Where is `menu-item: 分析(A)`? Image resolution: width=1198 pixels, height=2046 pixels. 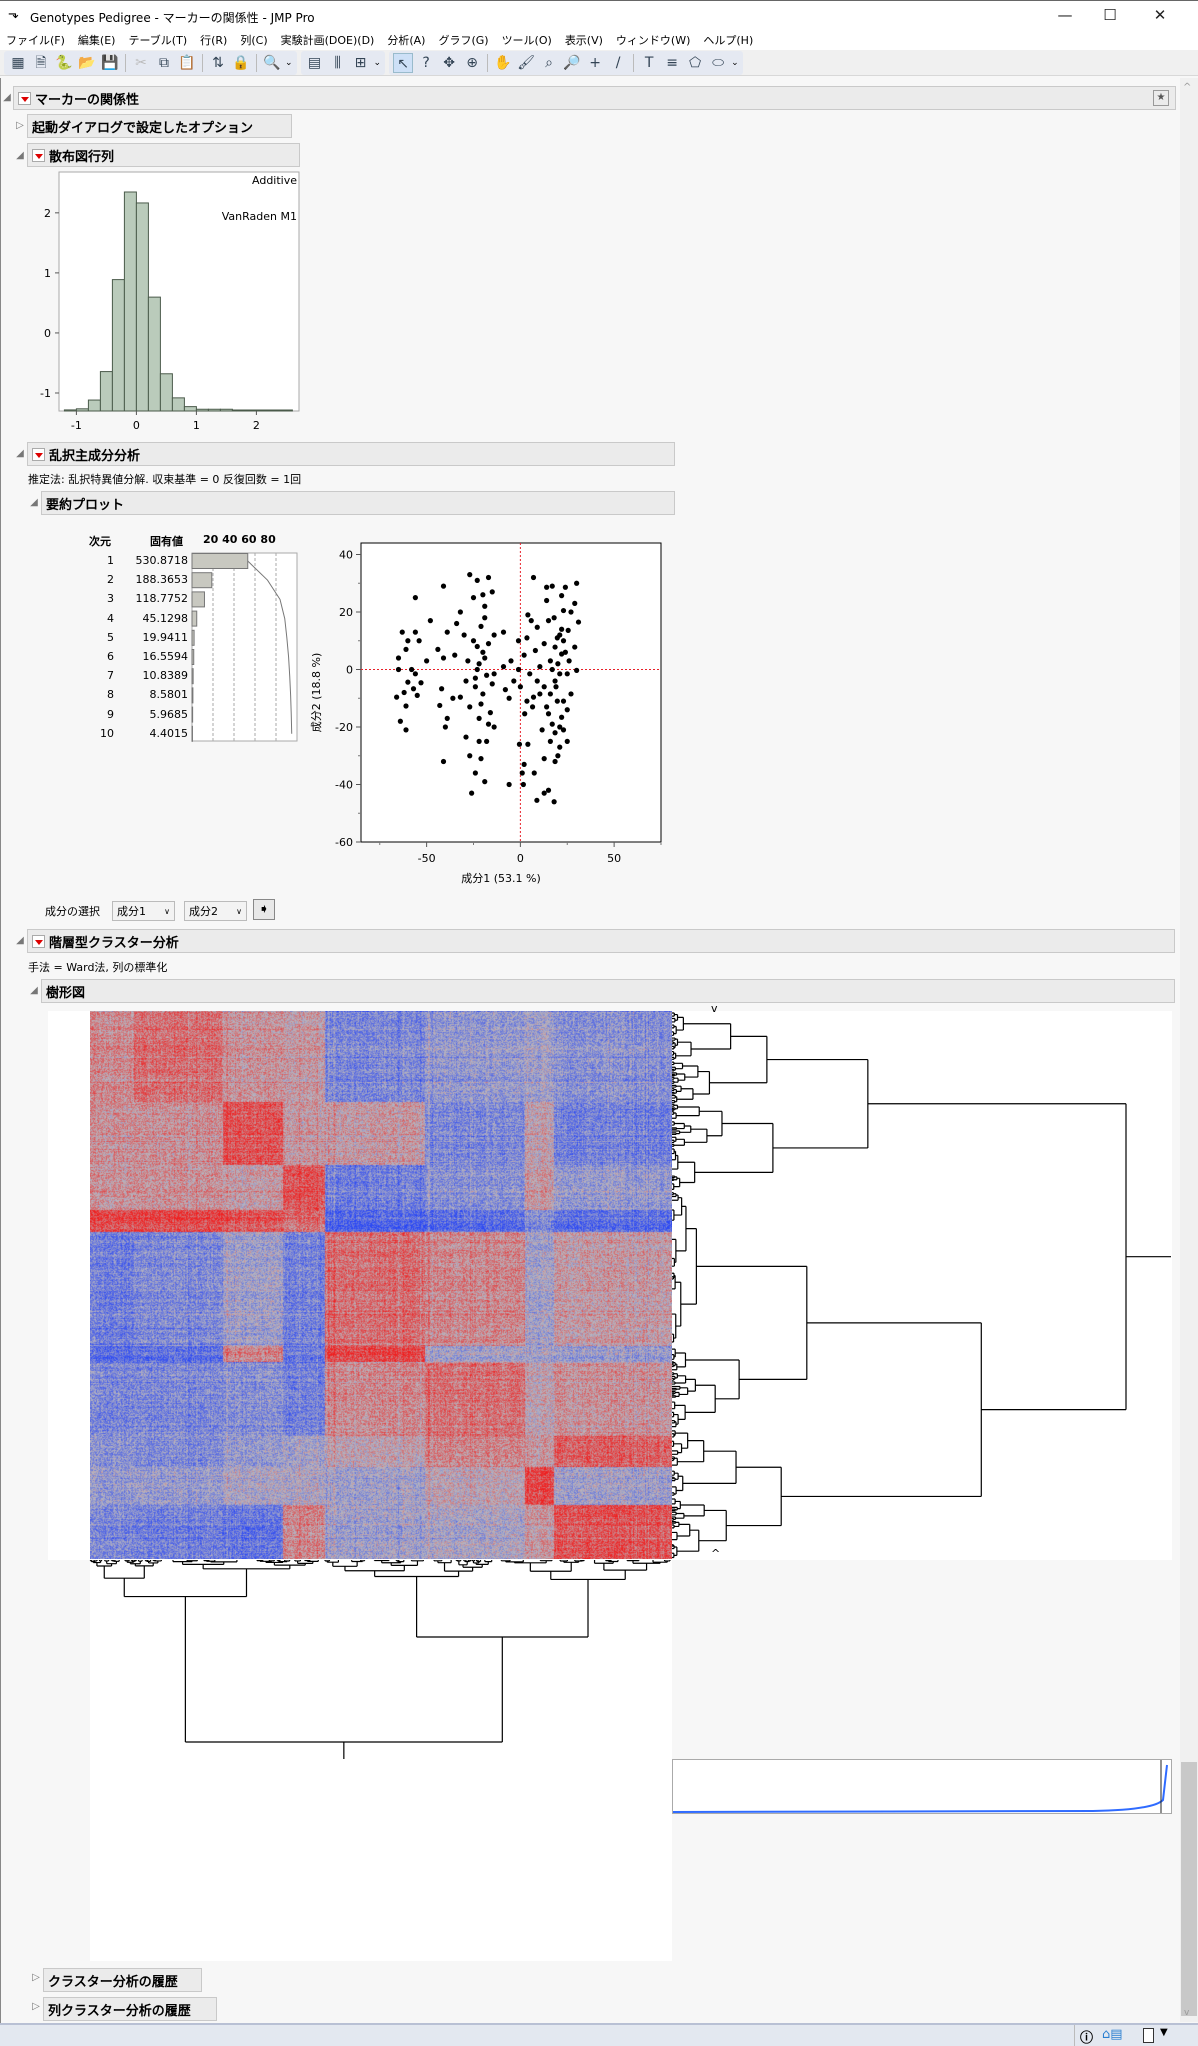
menu-item: 分析(A) is located at coordinates (406, 40).